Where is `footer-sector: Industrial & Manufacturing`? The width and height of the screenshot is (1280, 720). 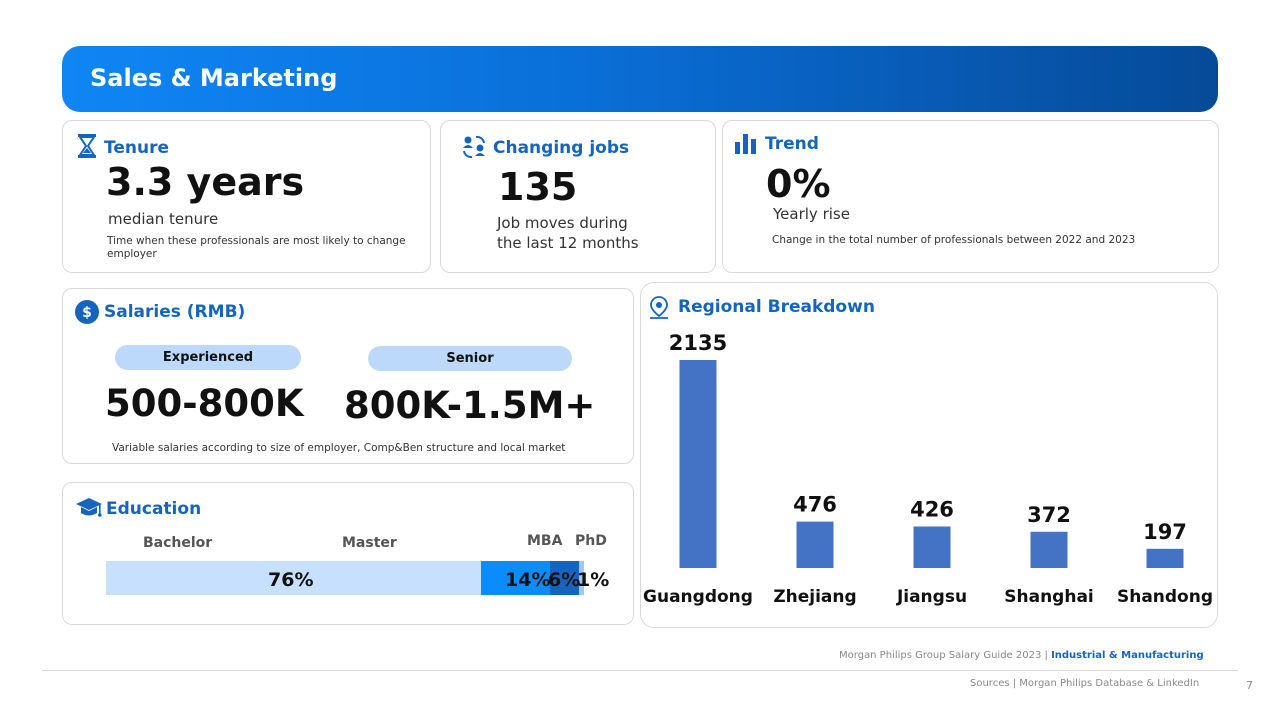
footer-sector: Industrial & Manufacturing is located at coordinates (1127, 655).